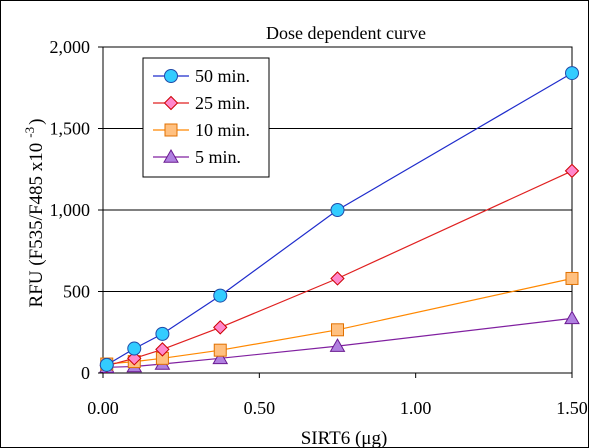 The width and height of the screenshot is (589, 448). I want to click on legend-item: 10 min., so click(201, 130).